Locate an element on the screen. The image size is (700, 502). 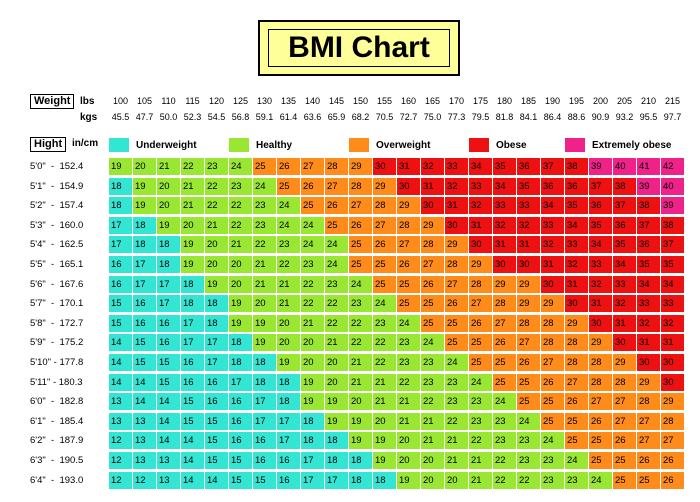
bmi-cell: 35 is located at coordinates (648, 264).